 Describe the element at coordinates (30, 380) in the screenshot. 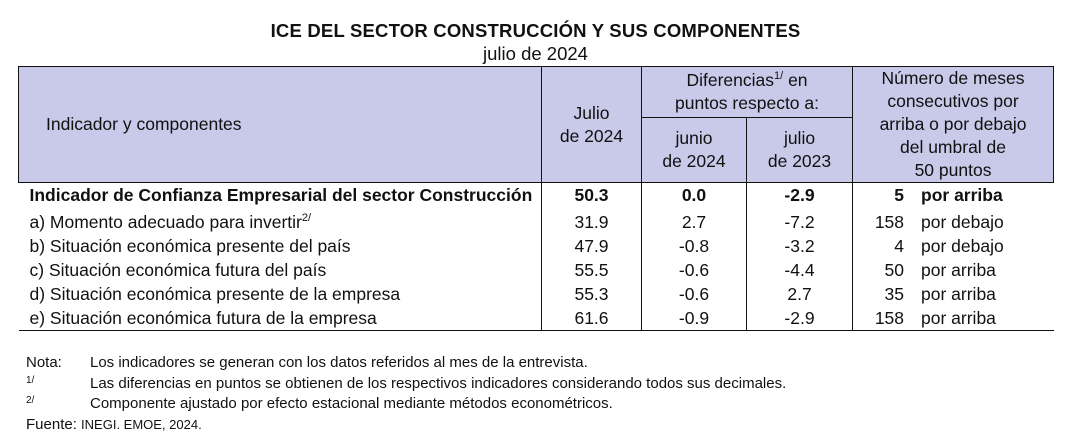

I see `note-label: 1/` at that location.